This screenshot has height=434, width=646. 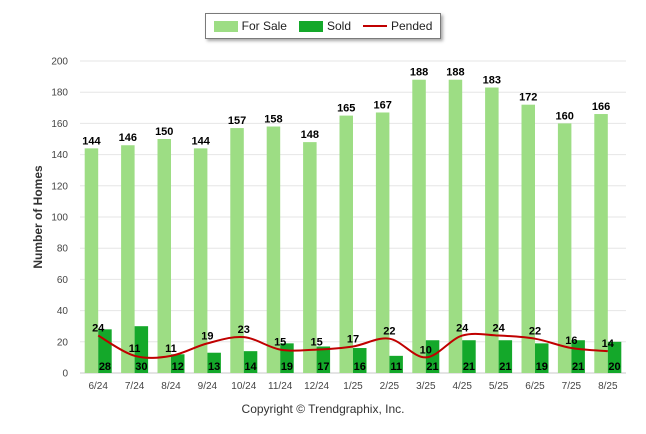 I want to click on label-pended: 14, so click(x=608, y=344).